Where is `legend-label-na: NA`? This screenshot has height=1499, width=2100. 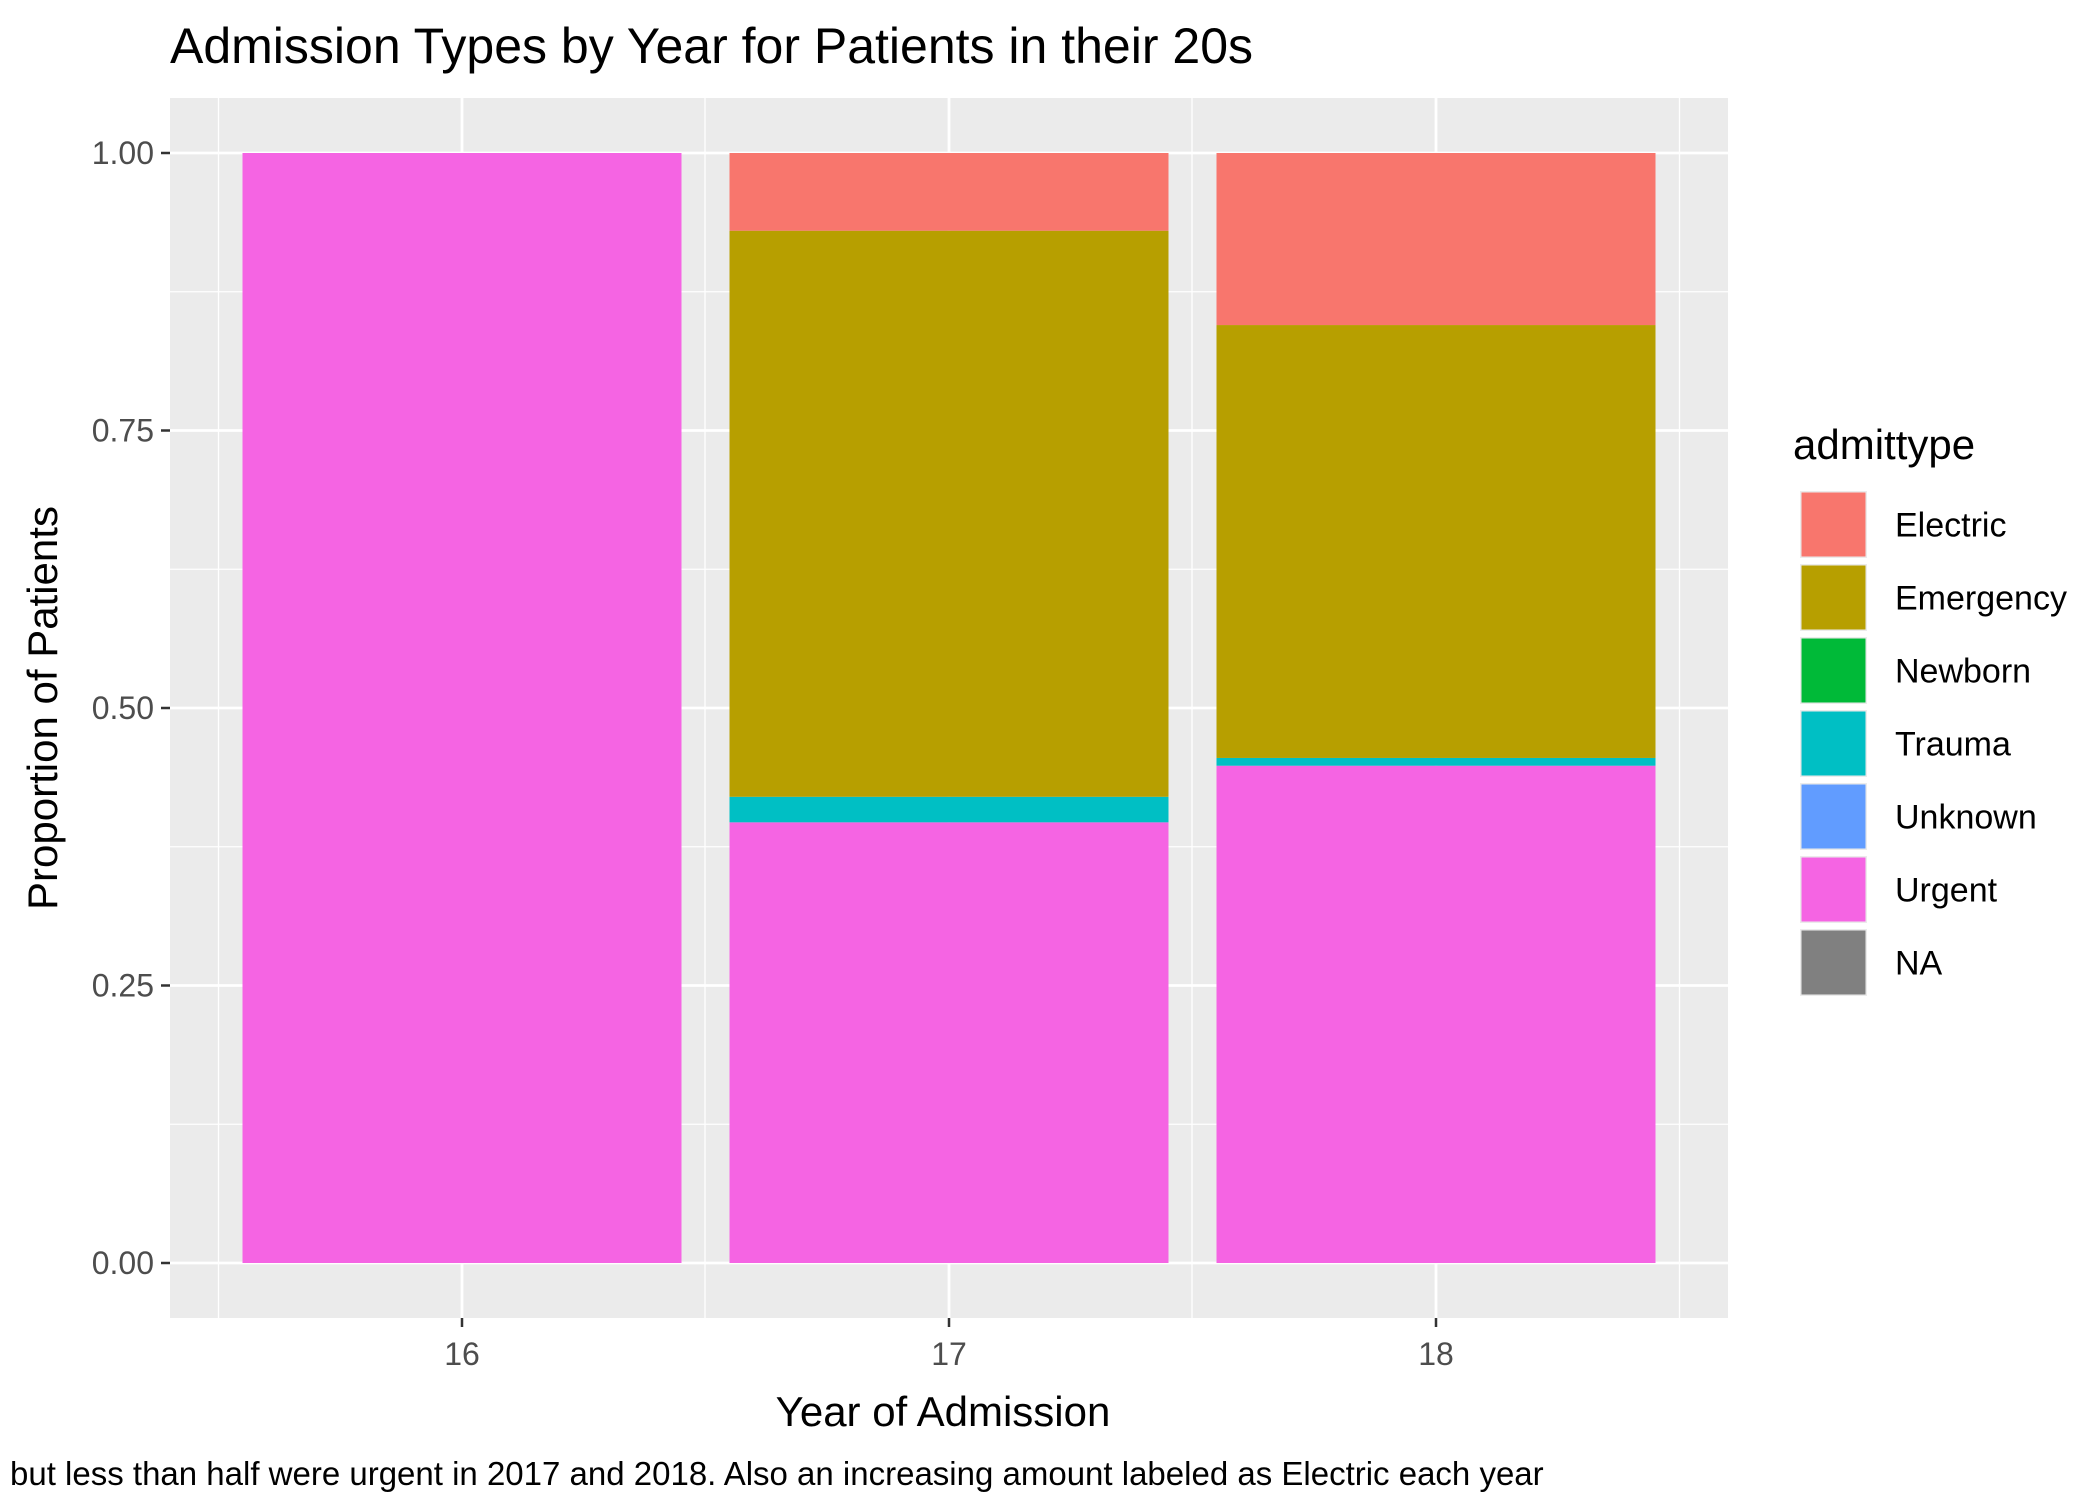
legend-label-na: NA is located at coordinates (1919, 964).